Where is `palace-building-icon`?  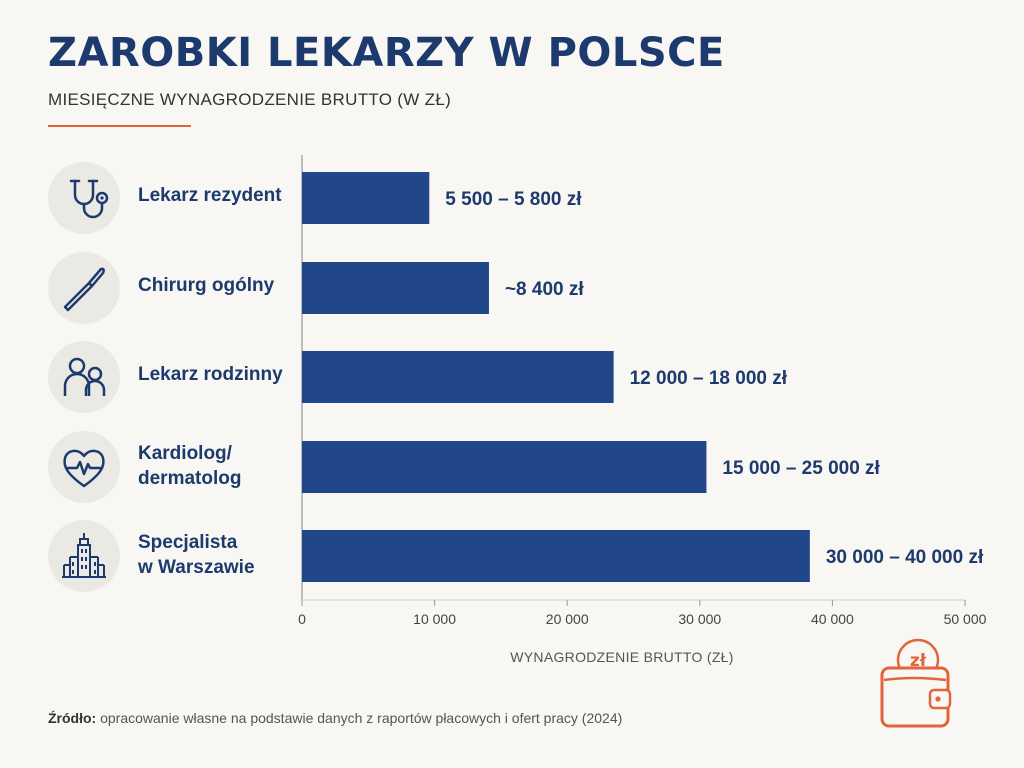 palace-building-icon is located at coordinates (84, 556).